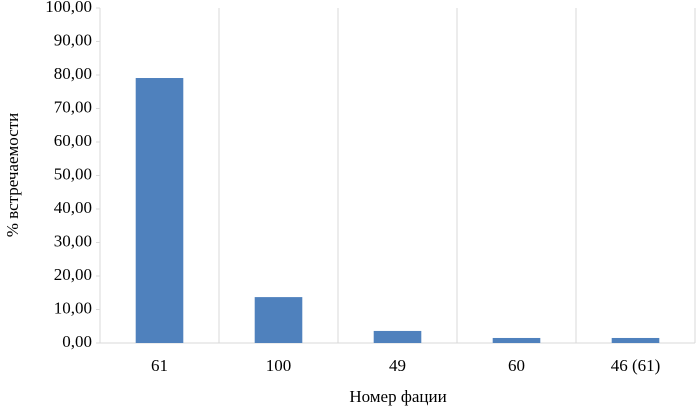 The height and width of the screenshot is (410, 696). Describe the element at coordinates (73, 140) in the screenshot. I see `y-tick-label: 60,00` at that location.